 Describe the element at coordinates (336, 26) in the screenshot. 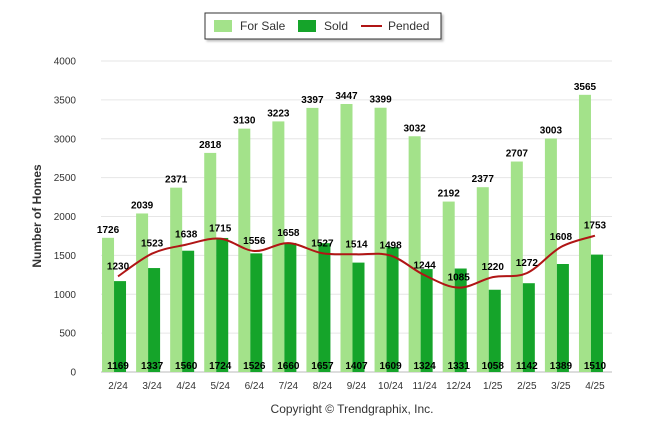

I see `legend-label-sold: Sold` at that location.